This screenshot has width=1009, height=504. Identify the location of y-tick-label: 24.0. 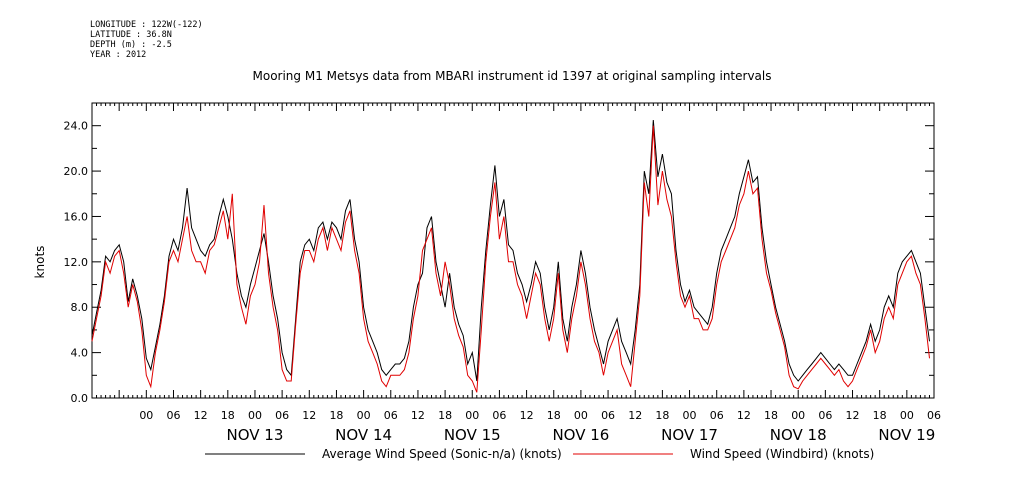
(76, 126).